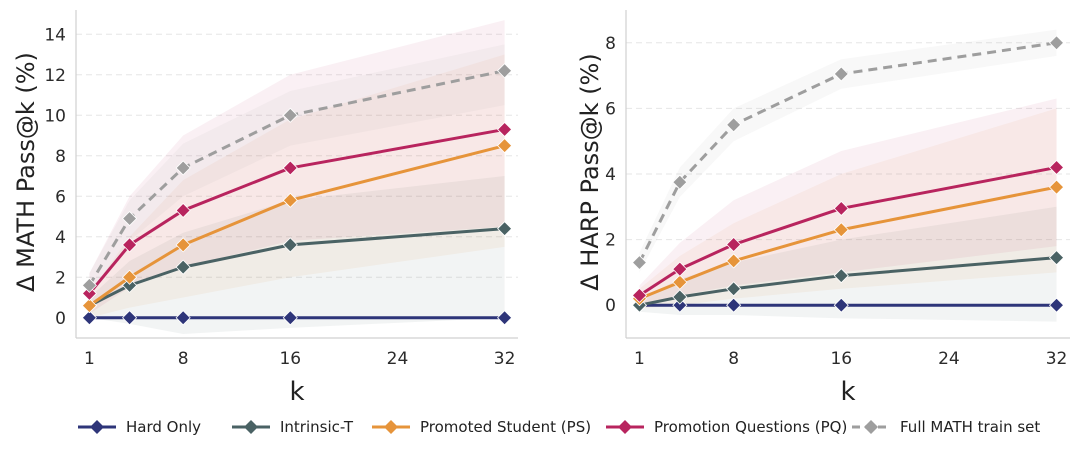 The height and width of the screenshot is (461, 1080). What do you see at coordinates (505, 427) in the screenshot?
I see `legend-entry-label: Promoted Student (PS)` at bounding box center [505, 427].